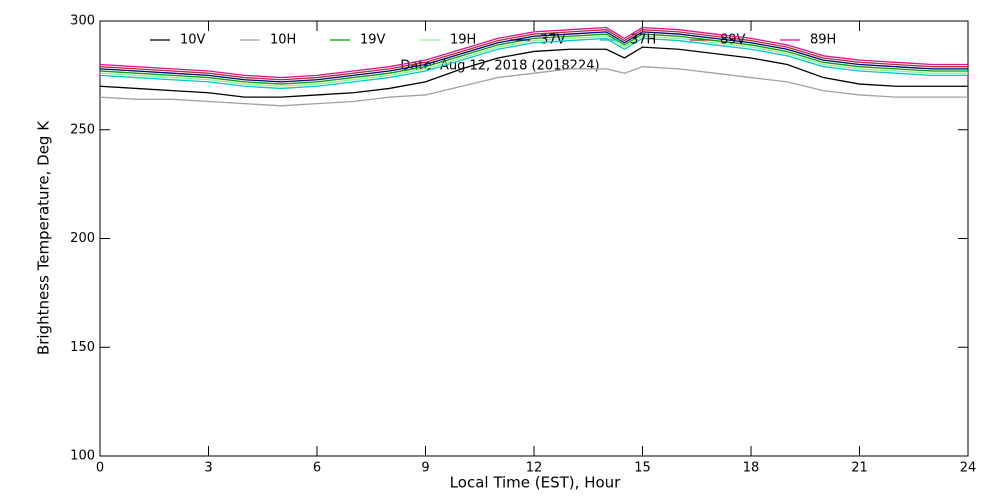  Describe the element at coordinates (859, 468) in the screenshot. I see `x-tick-label: 21` at that location.